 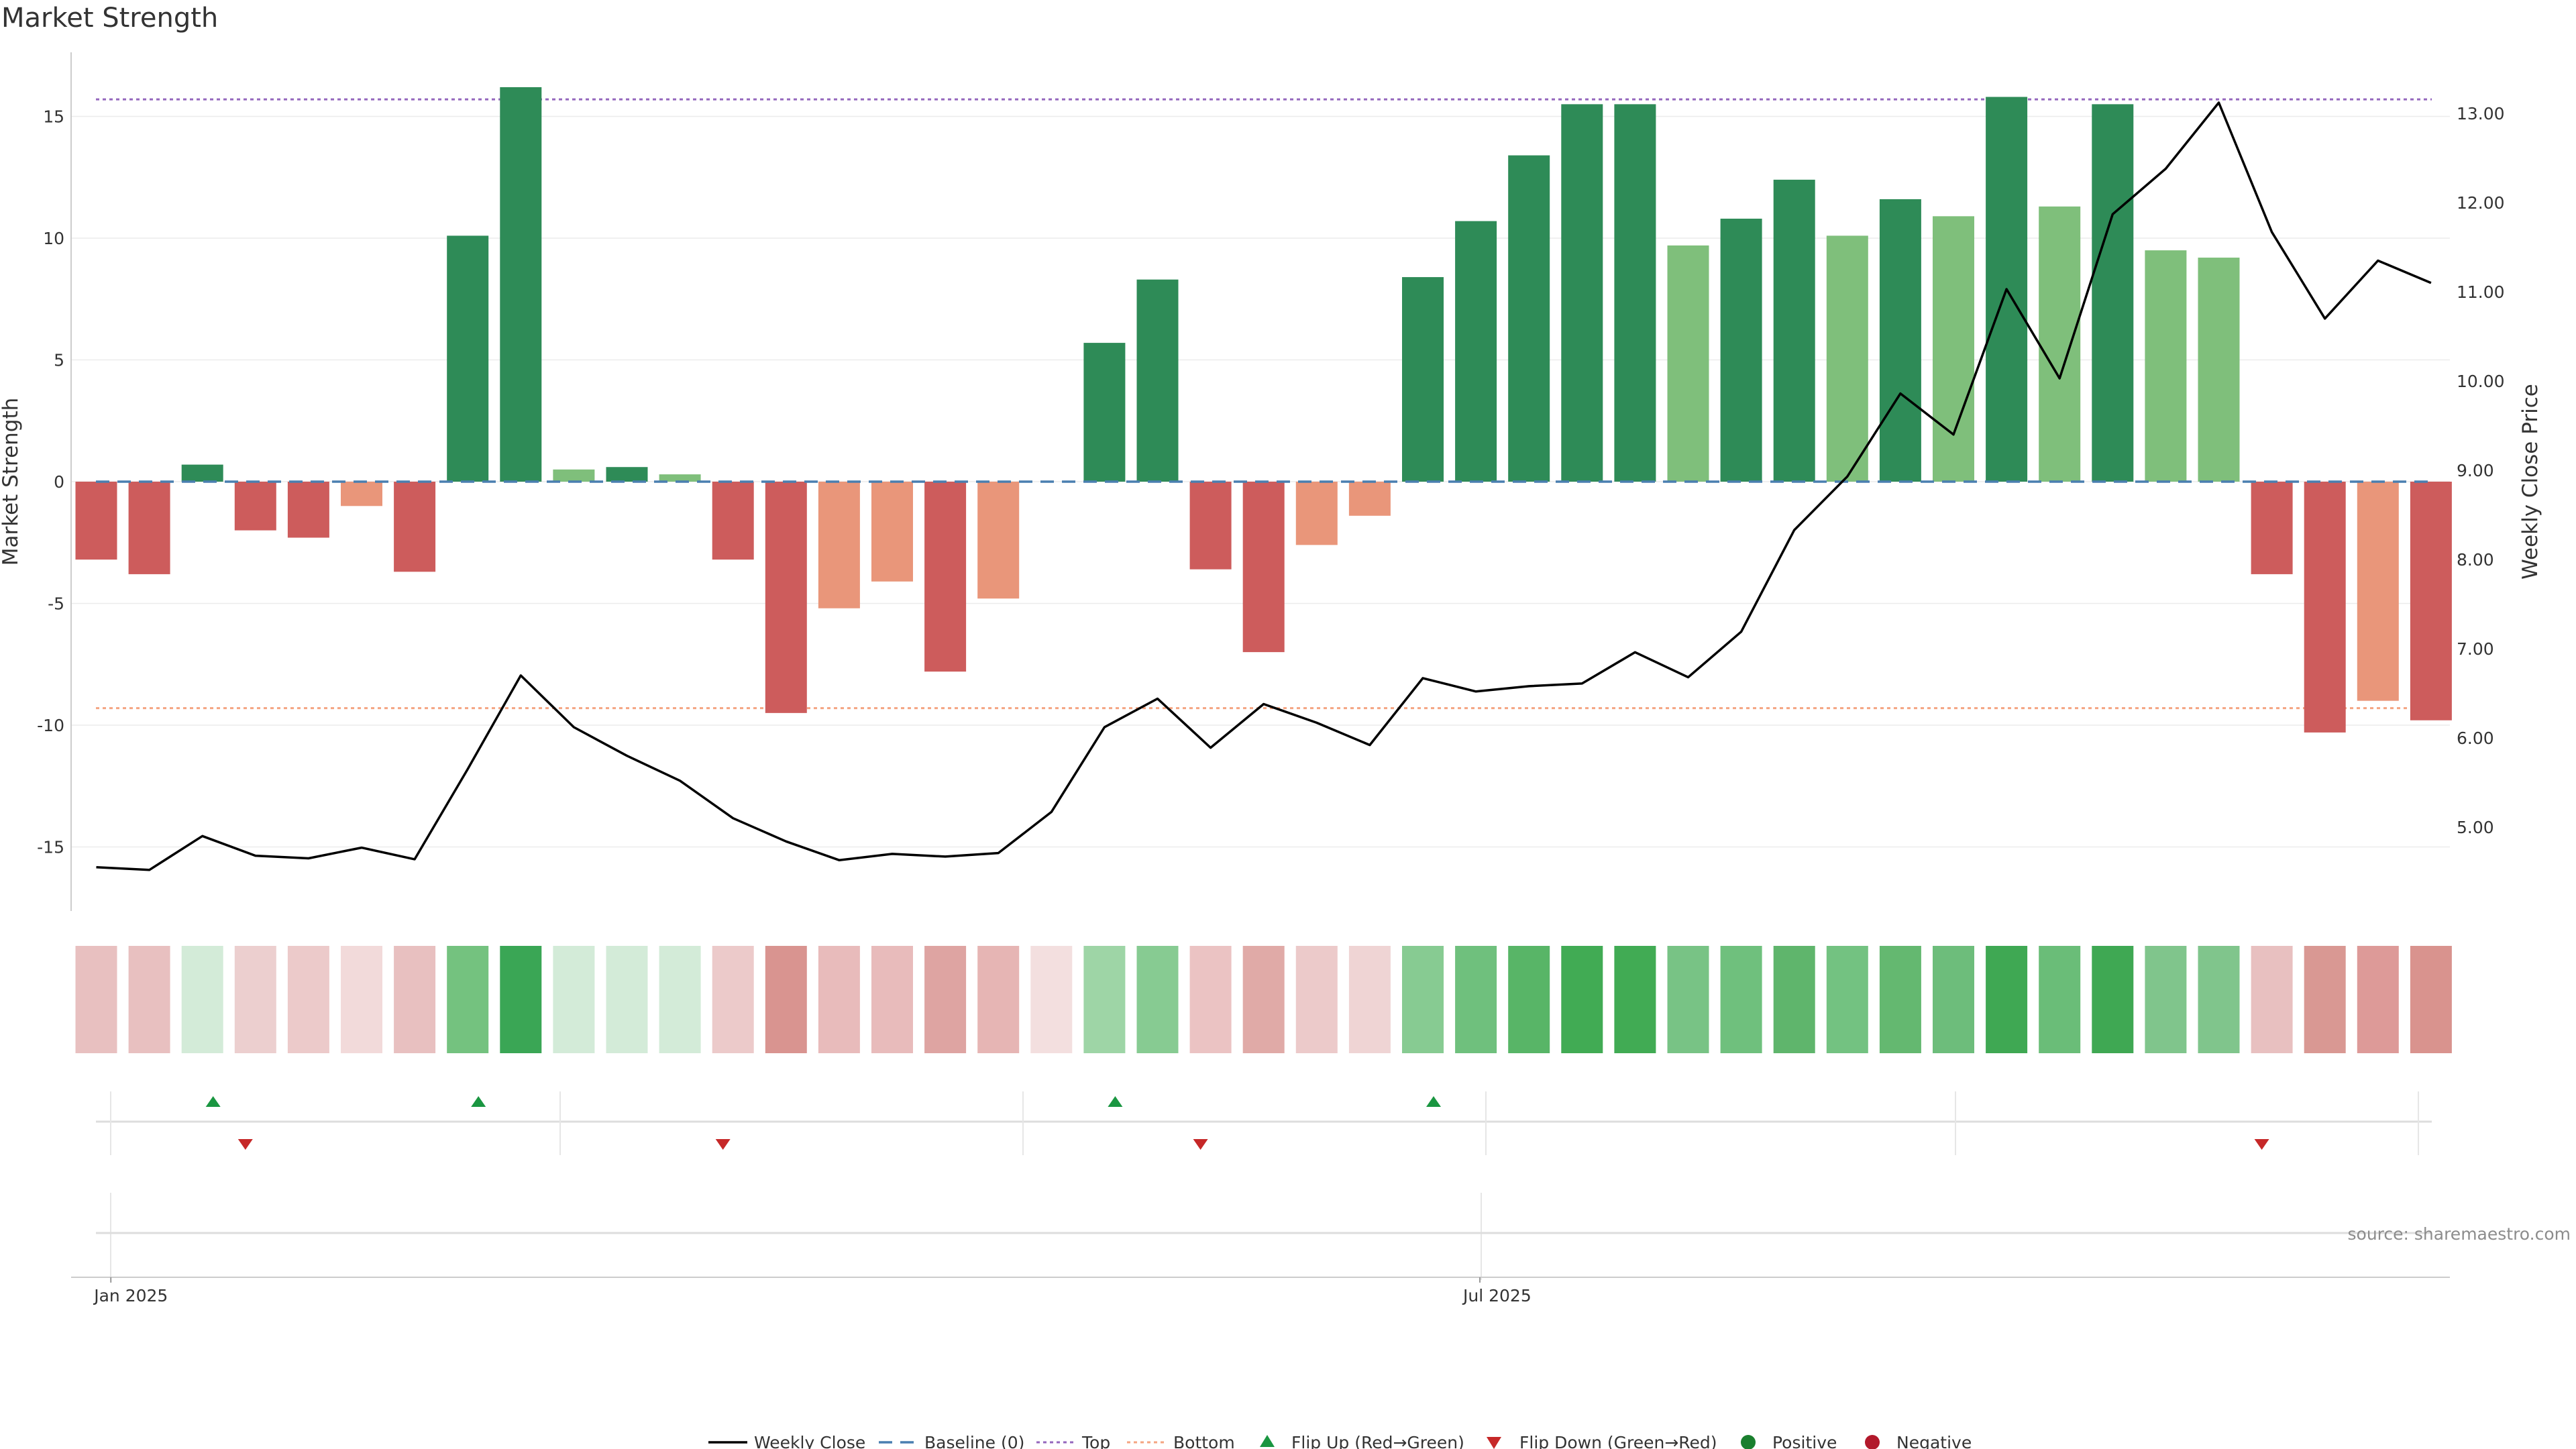 What do you see at coordinates (2481, 470) in the screenshot?
I see `y2-axis-ticks: 5.00 6.00 7.00 8.00 9.00 10.00 11.00 12.00 13.00` at bounding box center [2481, 470].